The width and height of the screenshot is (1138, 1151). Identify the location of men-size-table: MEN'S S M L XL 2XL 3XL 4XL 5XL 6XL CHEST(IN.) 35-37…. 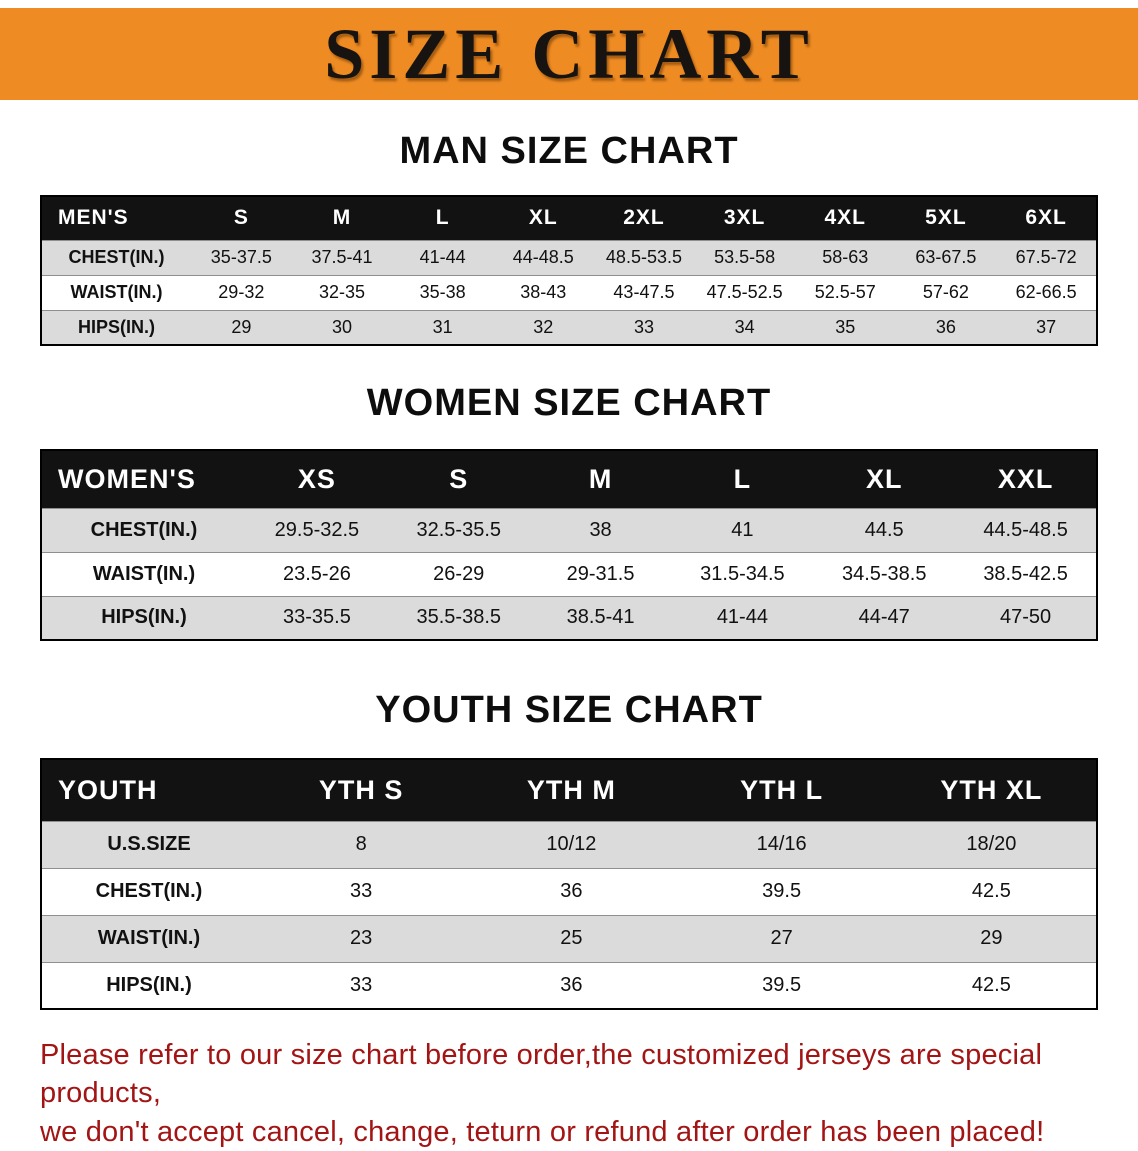
(569, 270).